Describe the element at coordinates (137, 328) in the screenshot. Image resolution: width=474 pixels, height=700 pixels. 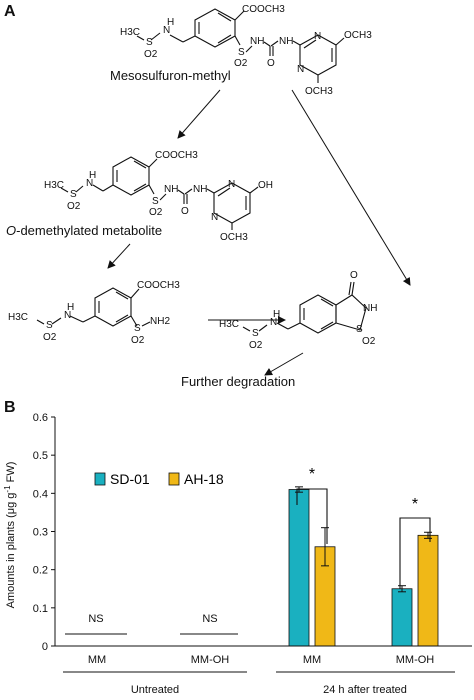
I see `sa-s: S` at that location.